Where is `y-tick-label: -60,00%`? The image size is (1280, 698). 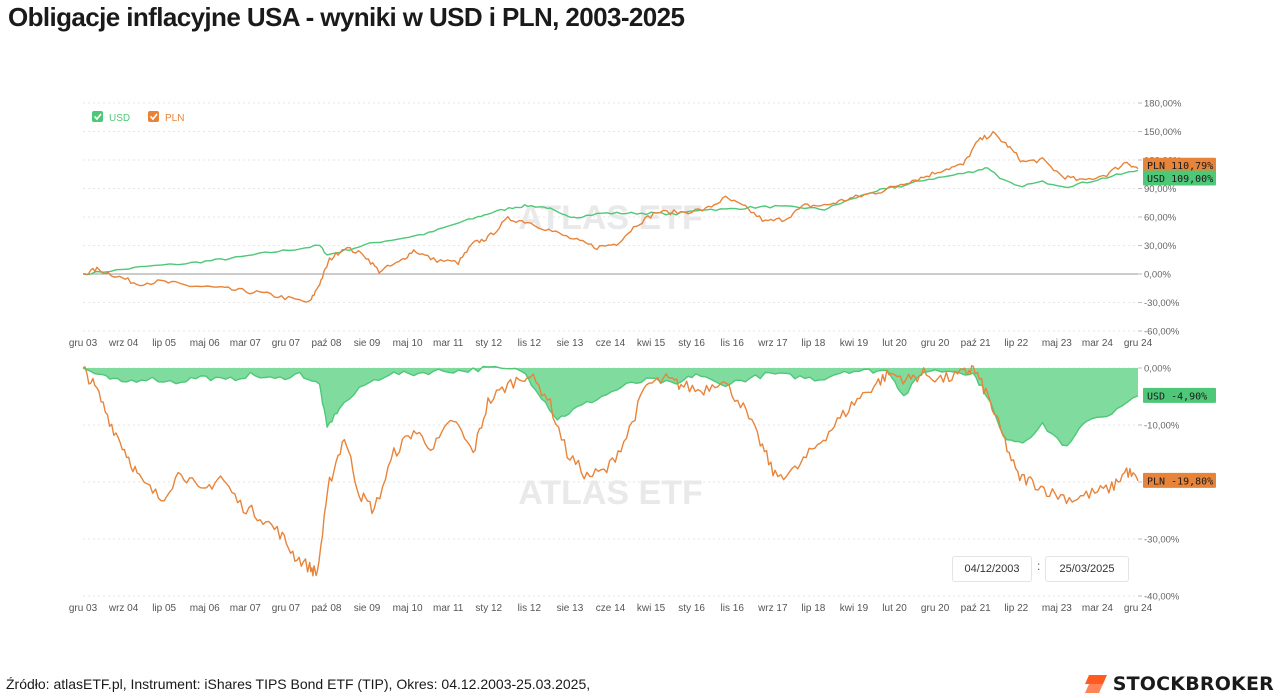
y-tick-label: -60,00% is located at coordinates (1162, 332).